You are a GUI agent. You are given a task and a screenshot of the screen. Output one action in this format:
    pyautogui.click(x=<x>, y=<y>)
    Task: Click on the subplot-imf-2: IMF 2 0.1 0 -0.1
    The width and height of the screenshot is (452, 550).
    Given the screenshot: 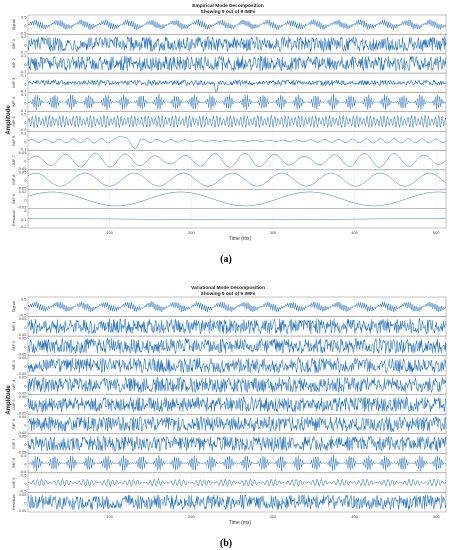 What is the action you would take?
    pyautogui.click(x=229, y=63)
    